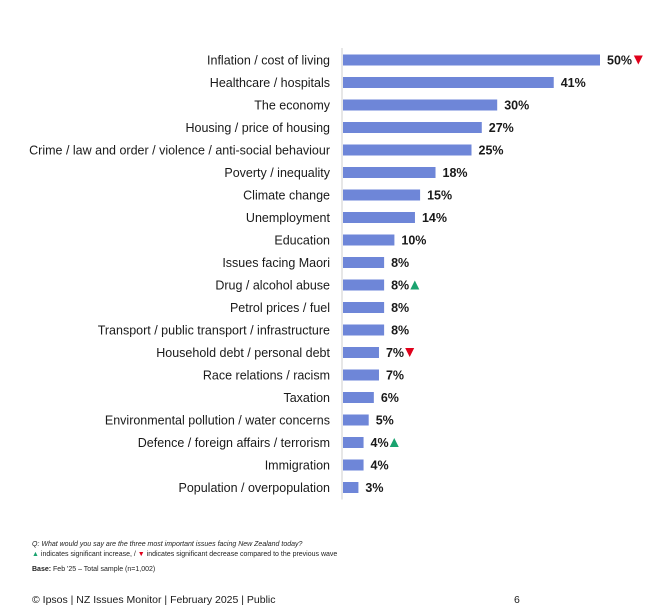 Image resolution: width=669 pixels, height=615 pixels. Describe the element at coordinates (268, 61) in the screenshot. I see `category-label-inflation-cost-of-living: Inflation / cost of living` at that location.